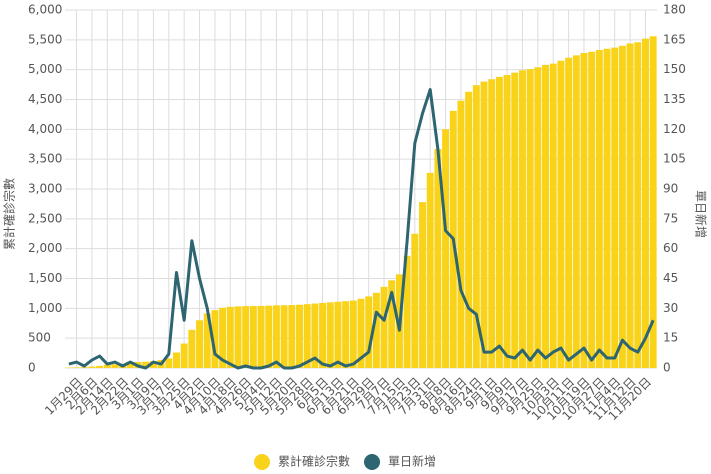 Image resolution: width=711 pixels, height=474 pixels. I want to click on y2-axis-title: 單日新增, so click(701, 214).